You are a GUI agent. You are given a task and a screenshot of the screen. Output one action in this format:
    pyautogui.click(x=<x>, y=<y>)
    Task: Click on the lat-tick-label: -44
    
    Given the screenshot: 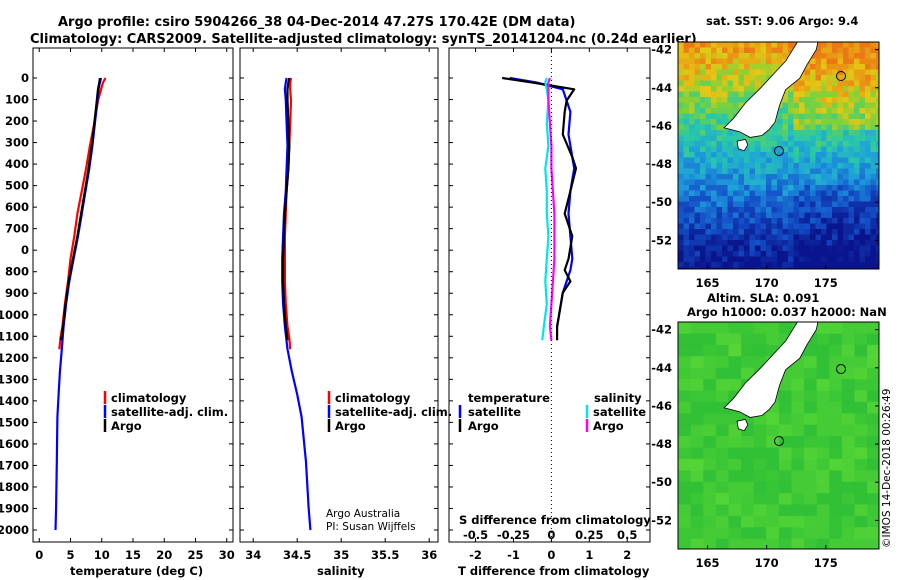 What is the action you would take?
    pyautogui.click(x=661, y=88)
    